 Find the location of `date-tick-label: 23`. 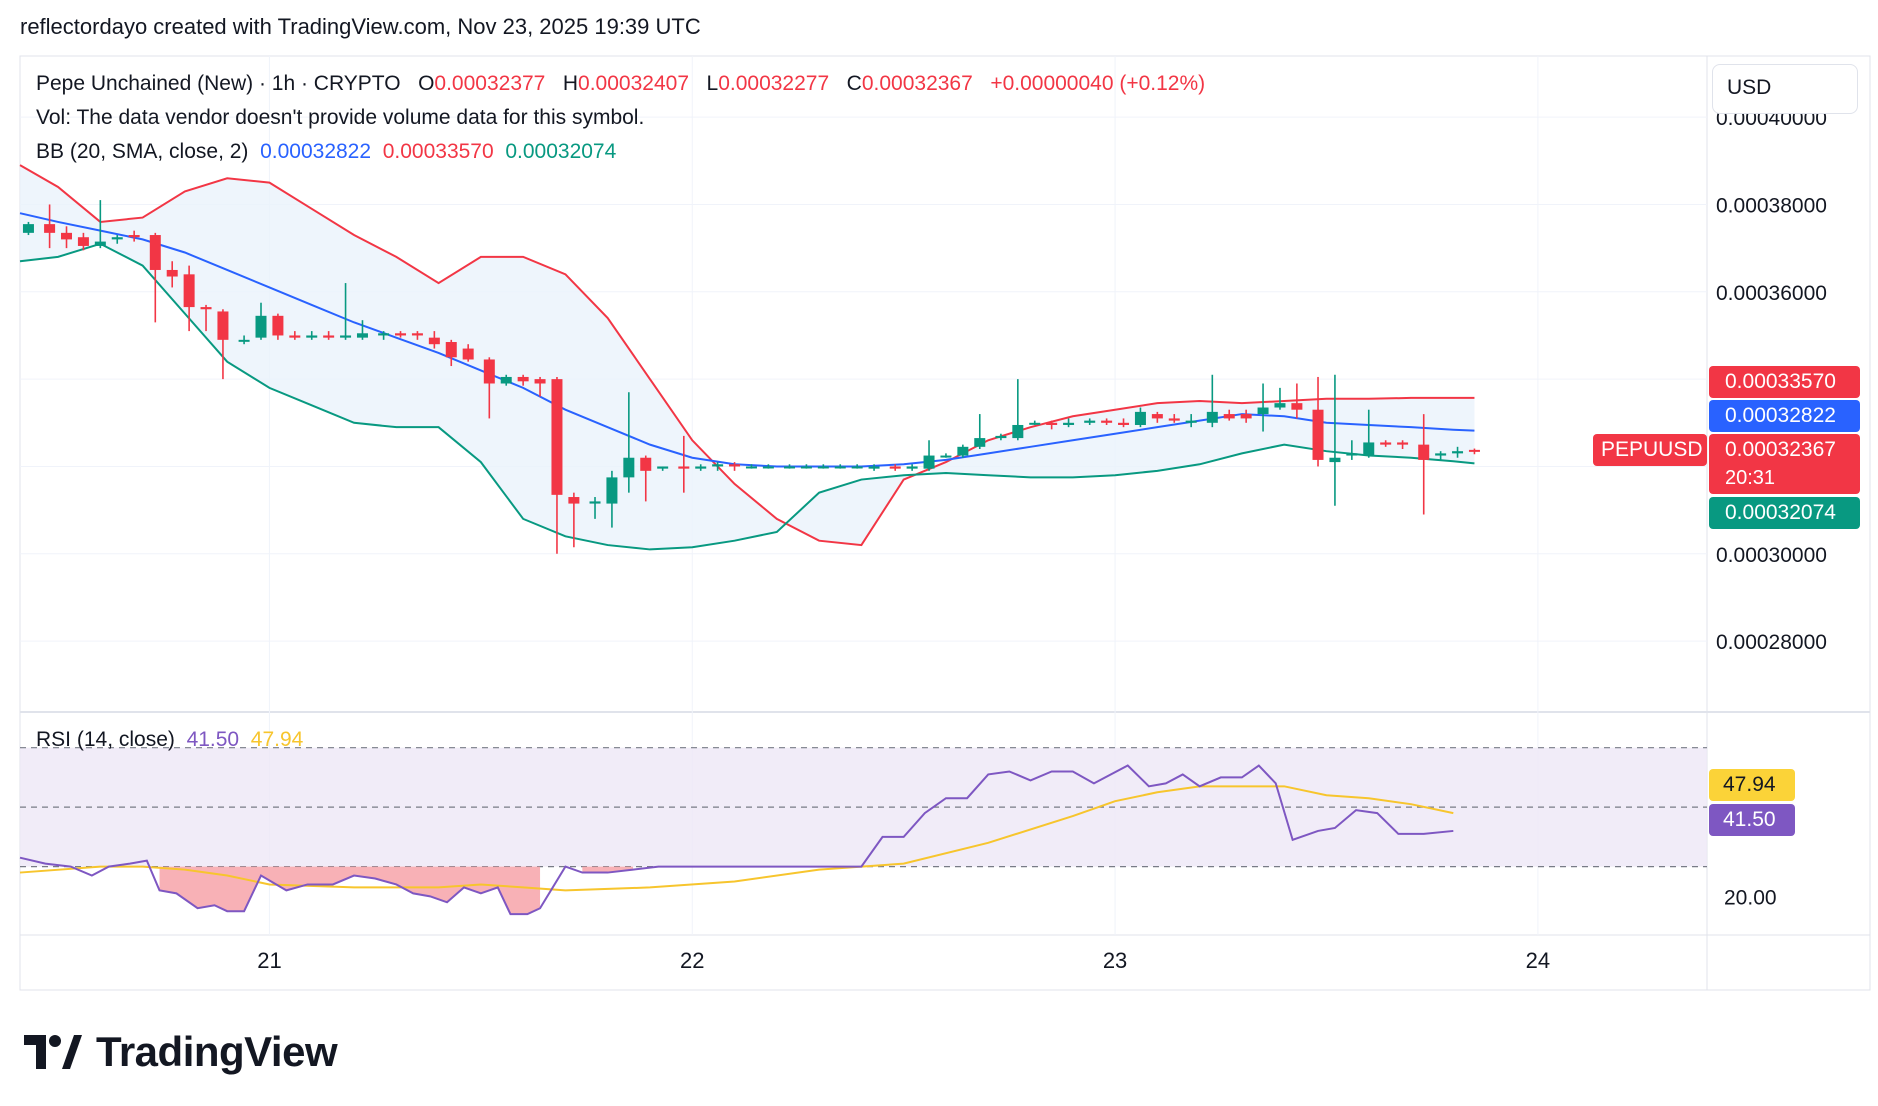

date-tick-label: 23 is located at coordinates (1115, 960).